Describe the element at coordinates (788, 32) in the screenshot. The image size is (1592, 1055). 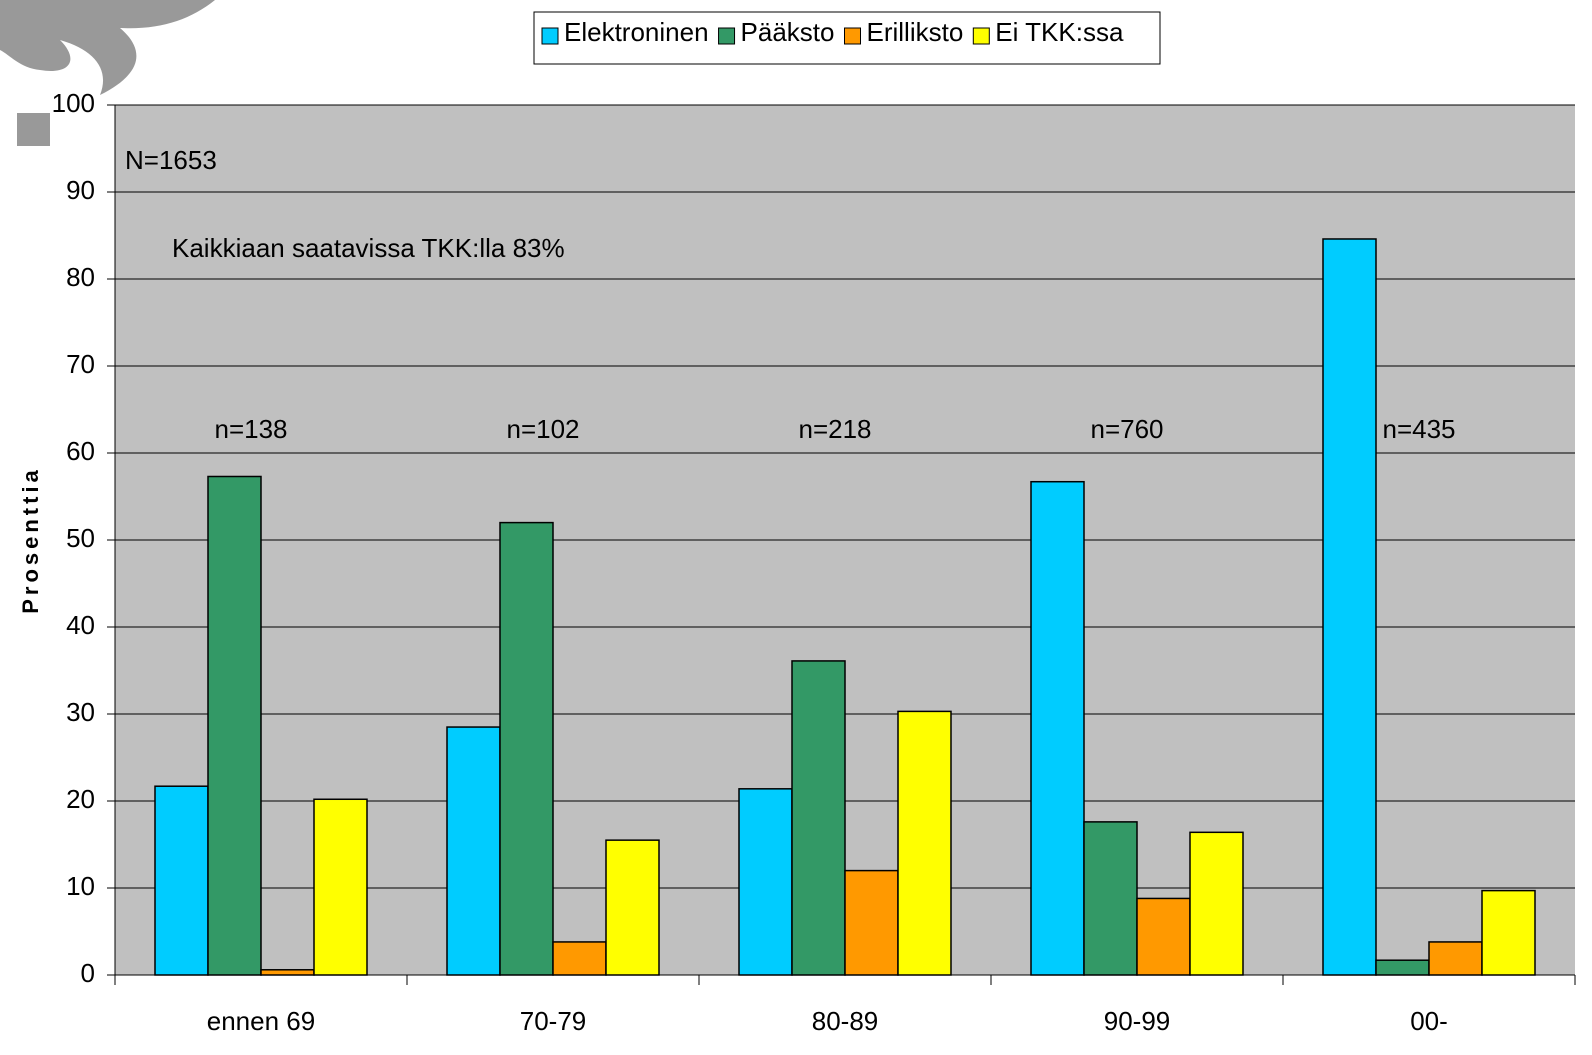
I see `legend-label: Pääksto` at that location.